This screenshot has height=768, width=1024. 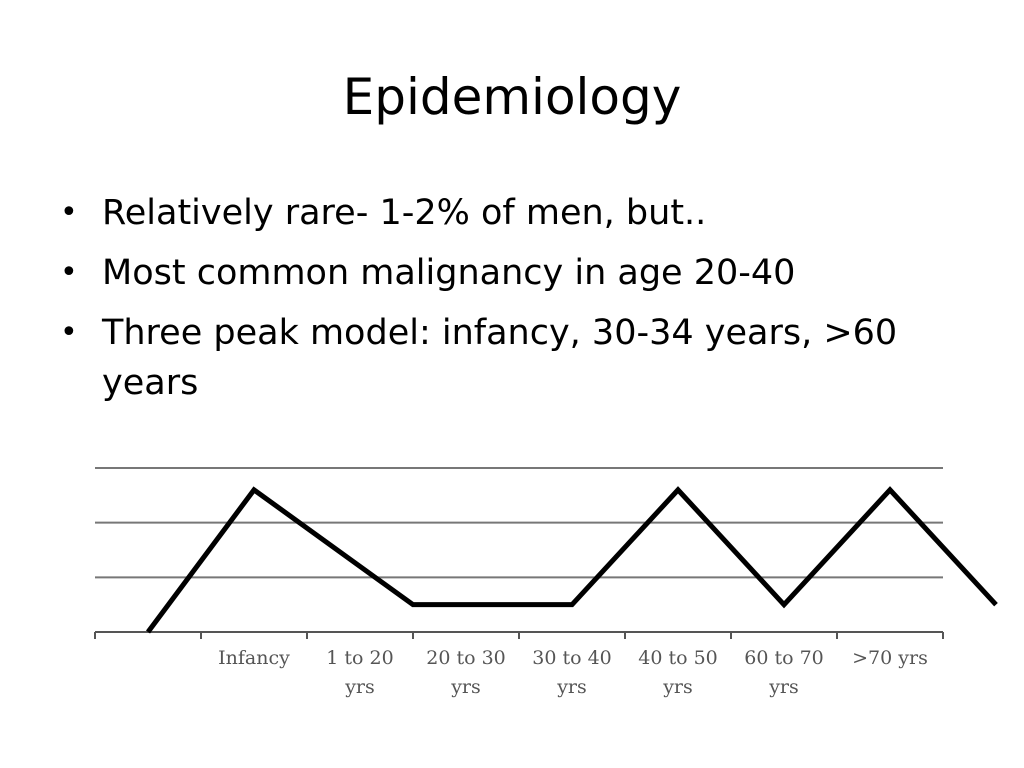 I want to click on x-tick-label: 30 to 40 yrs, so click(x=572, y=672).